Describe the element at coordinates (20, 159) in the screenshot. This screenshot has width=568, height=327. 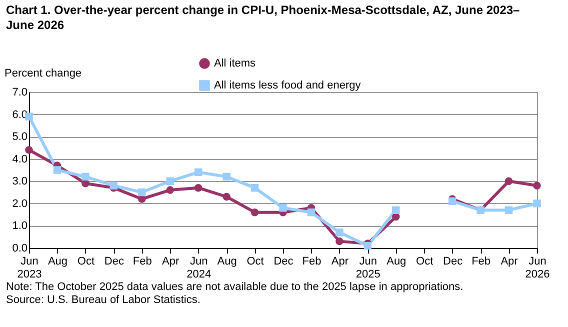
I see `y-tick-label: 4.0` at that location.